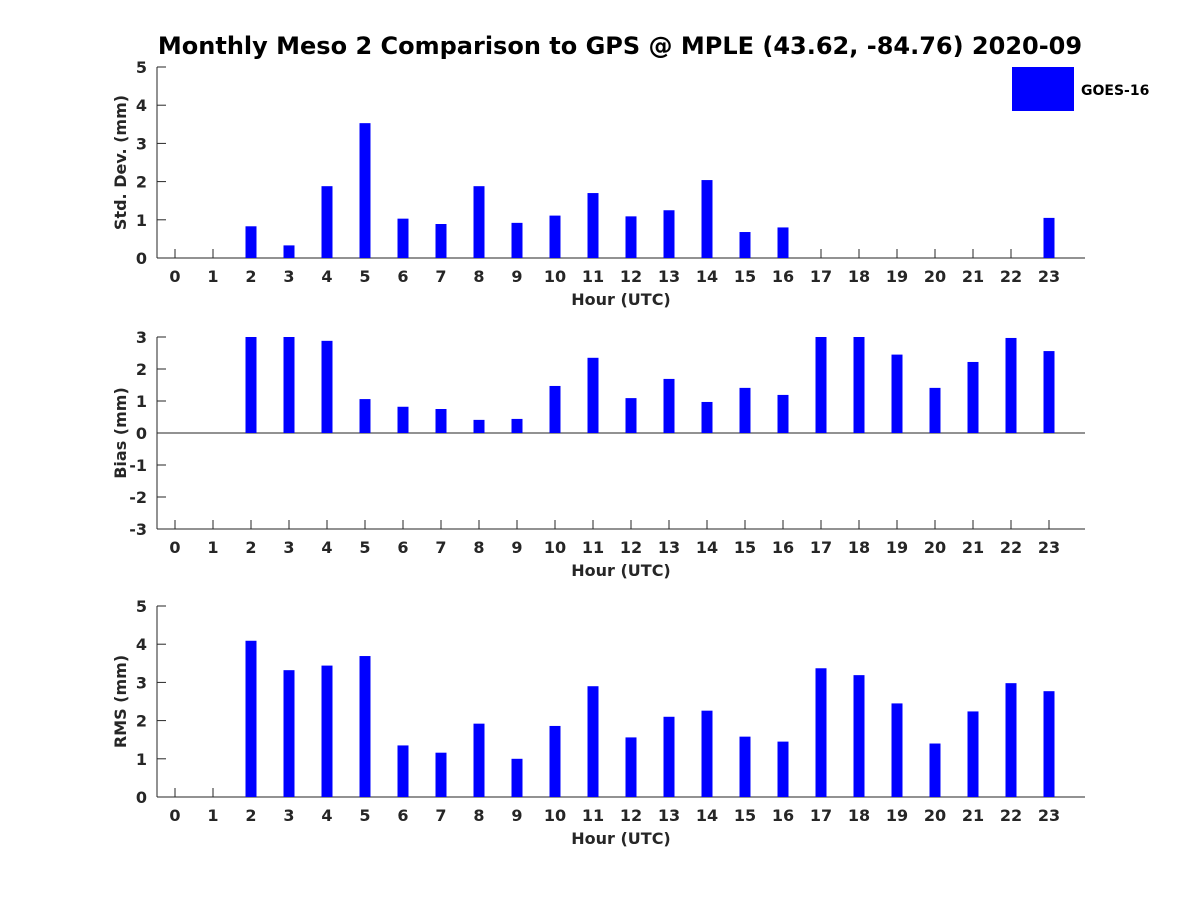 This screenshot has height=900, width=1200. I want to click on std-dev-x-tick-label: 14, so click(707, 276).